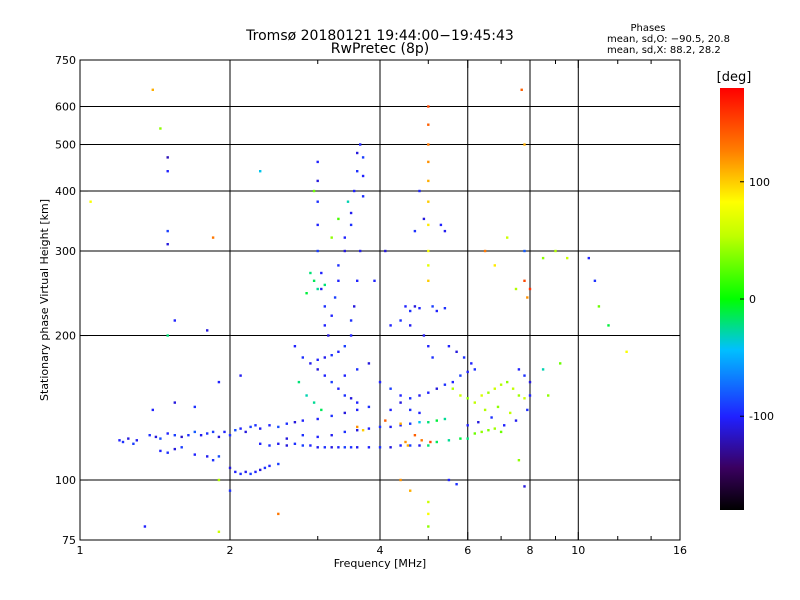 The width and height of the screenshot is (800, 600). What do you see at coordinates (380, 563) in the screenshot?
I see `x-axis-label: Frequency [MHz]` at bounding box center [380, 563].